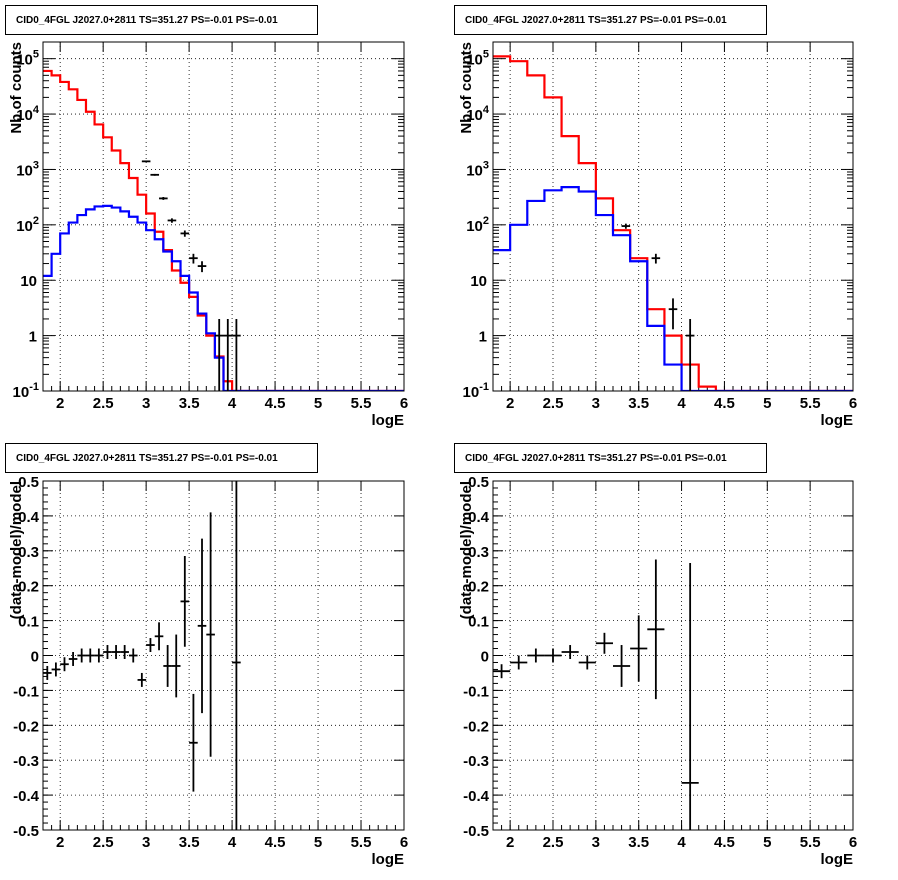 The image size is (898, 880). I want to click on x-tick-label: 6, so click(404, 403).